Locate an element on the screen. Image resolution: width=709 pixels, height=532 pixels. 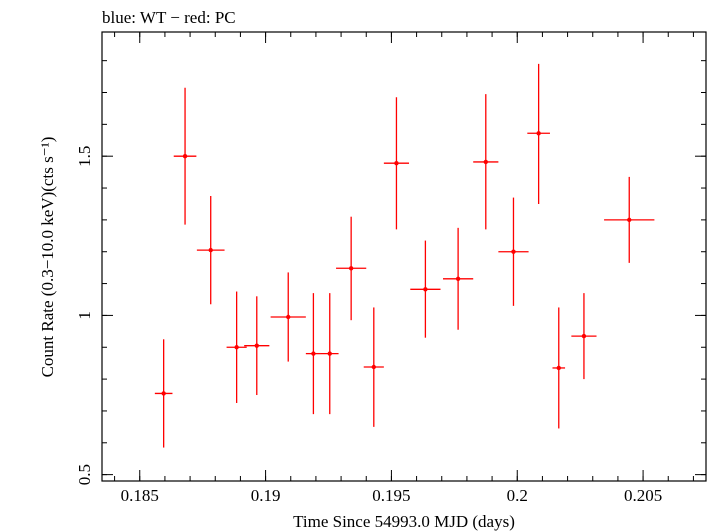
x-tick-label: 0.195 is located at coordinates (391, 495).